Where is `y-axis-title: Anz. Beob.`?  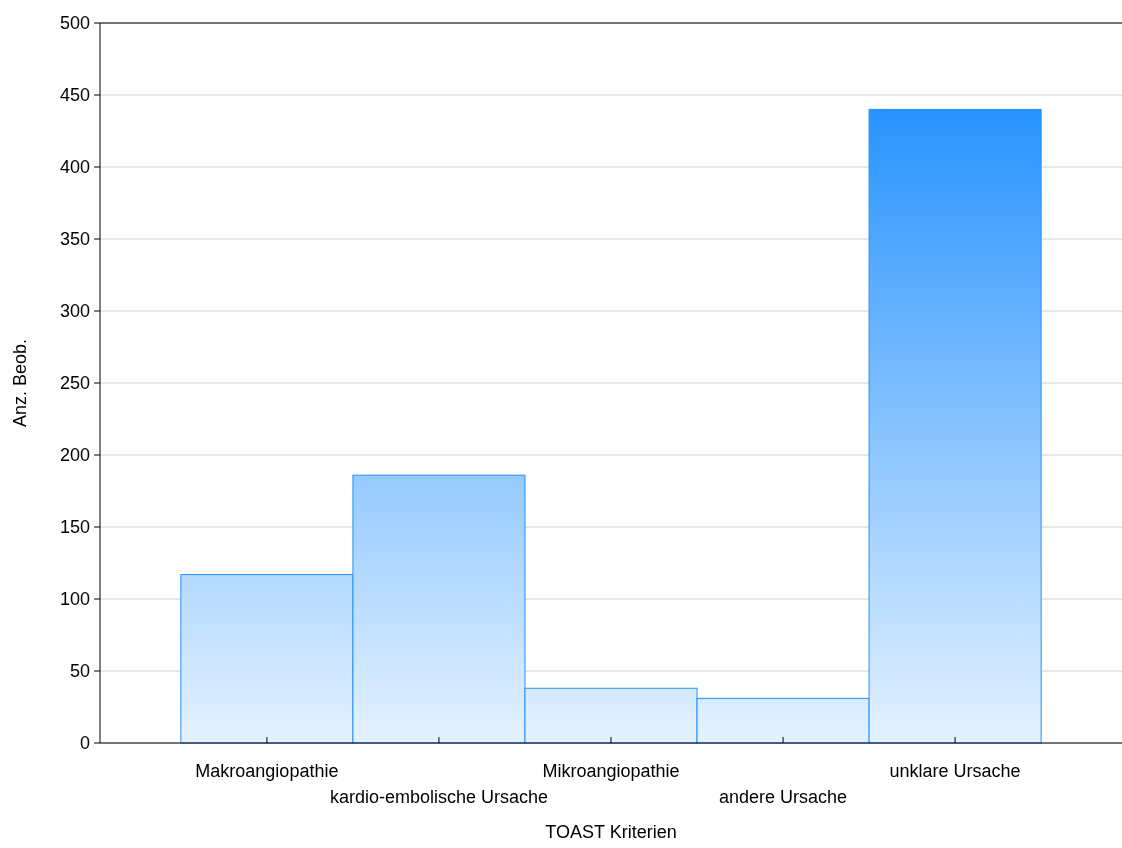
y-axis-title: Anz. Beob. is located at coordinates (20, 383).